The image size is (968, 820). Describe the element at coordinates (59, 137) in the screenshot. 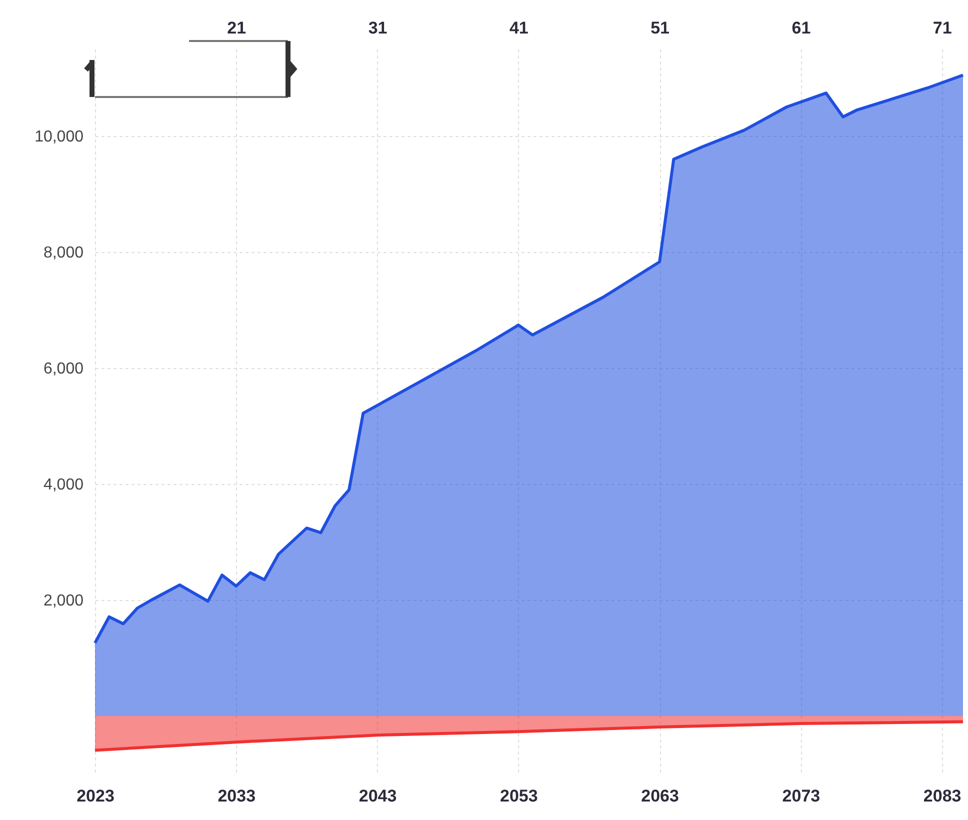

I see `y-tick-label: 10,000` at that location.